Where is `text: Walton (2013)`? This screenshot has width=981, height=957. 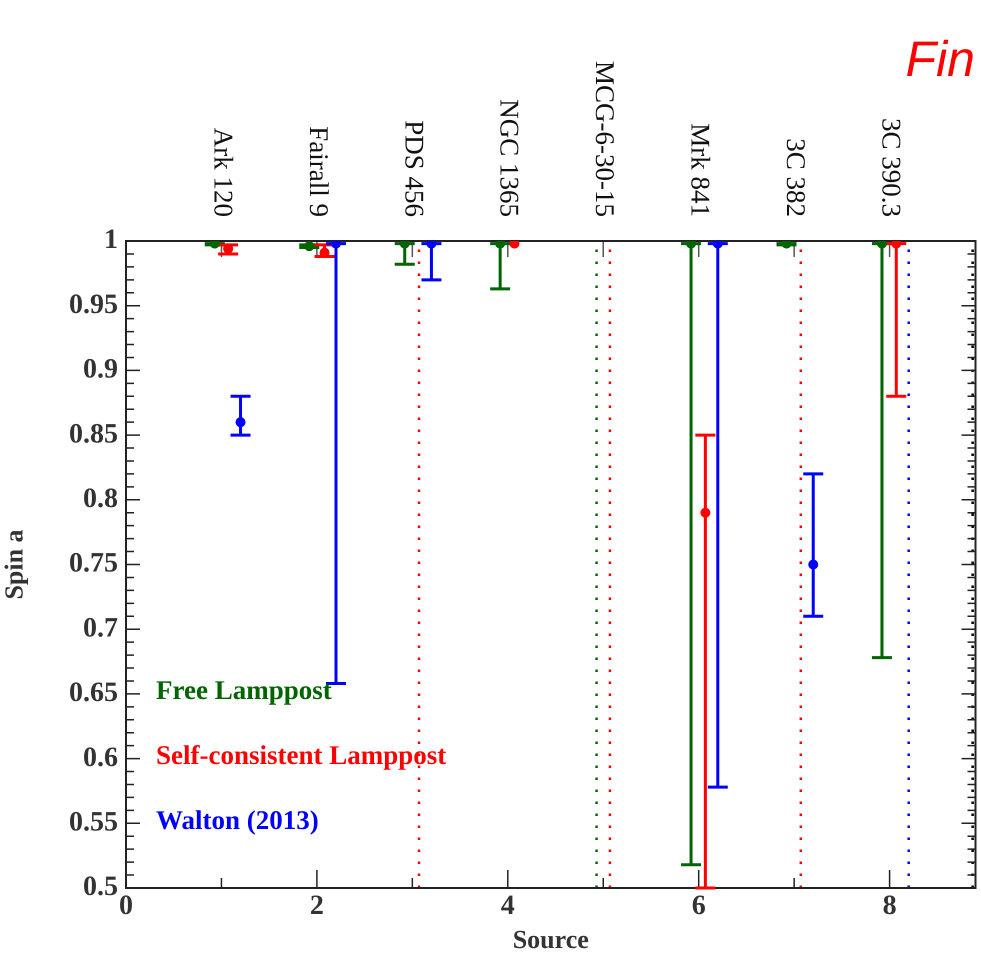
text: Walton (2013) is located at coordinates (237, 819).